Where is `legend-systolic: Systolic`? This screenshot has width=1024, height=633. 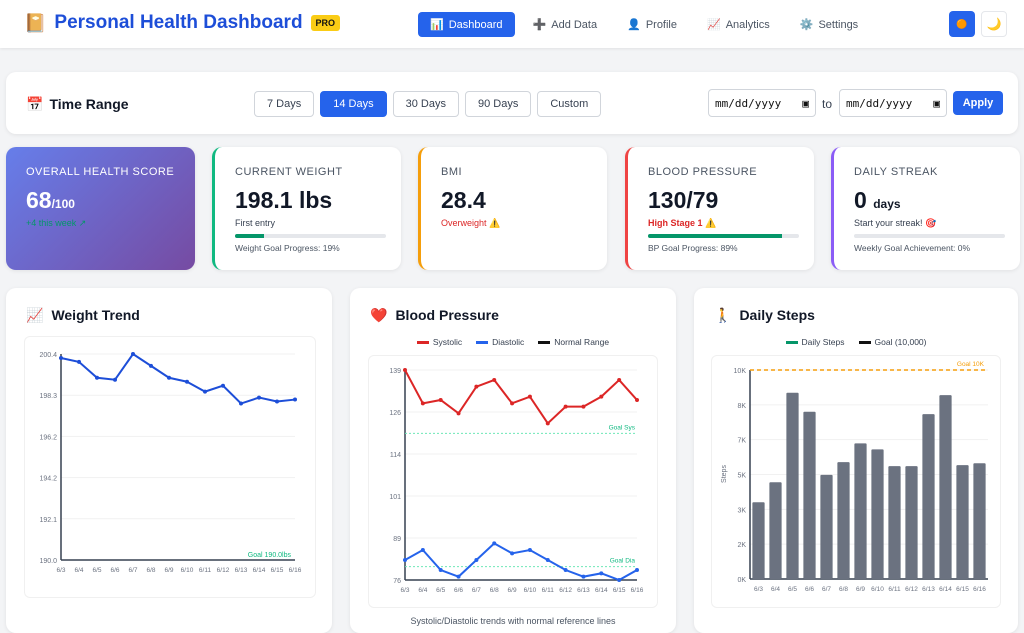
legend-systolic: Systolic is located at coordinates (439, 342).